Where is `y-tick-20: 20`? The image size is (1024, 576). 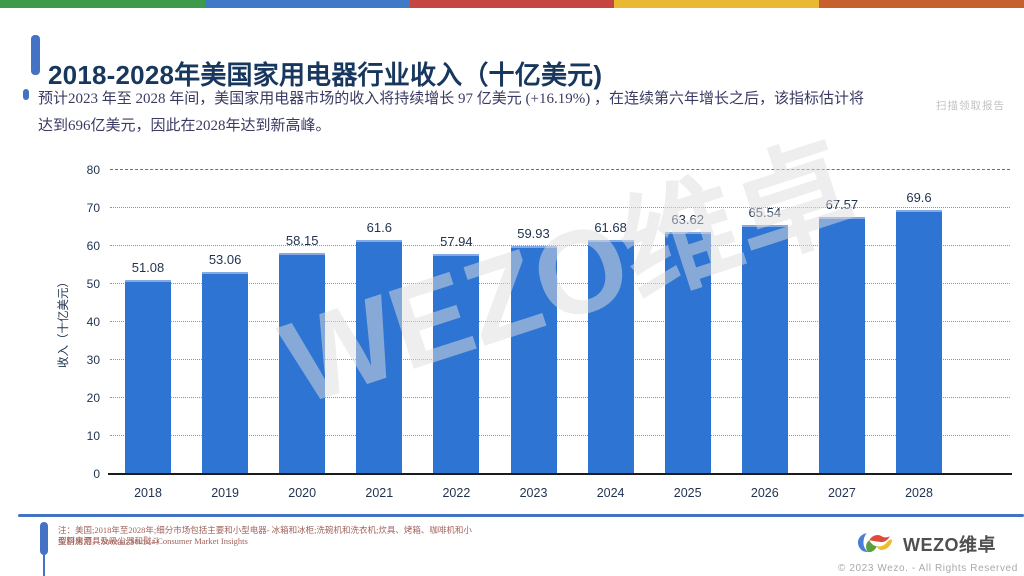
y-tick-20: 20 is located at coordinates (93, 398).